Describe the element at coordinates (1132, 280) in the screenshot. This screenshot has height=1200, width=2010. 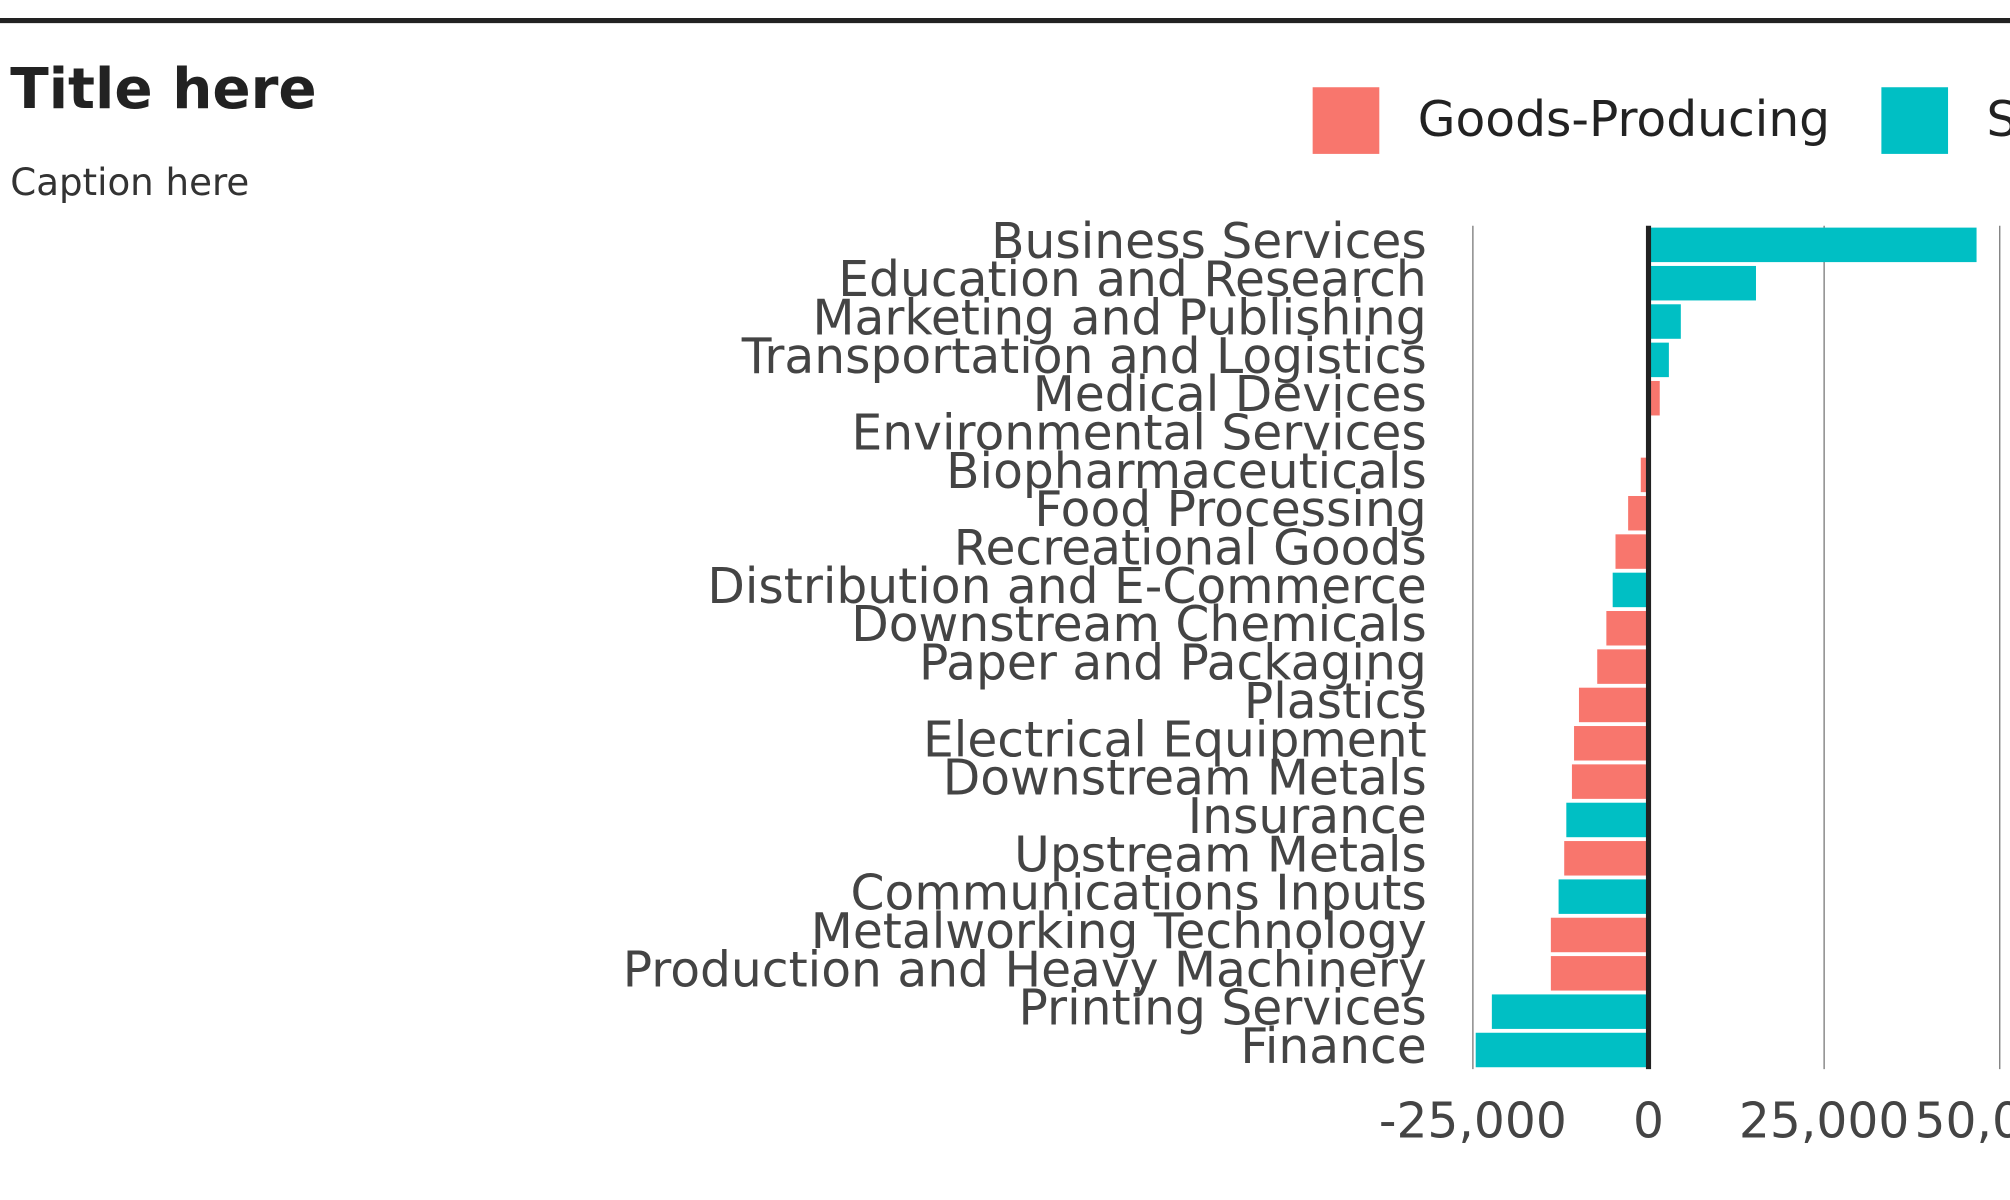
I see `y-tick-label: Education and Research` at that location.